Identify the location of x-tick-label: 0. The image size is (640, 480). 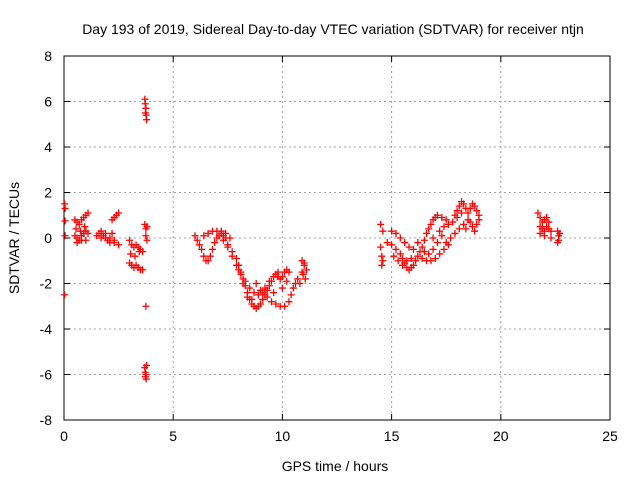
(64, 436).